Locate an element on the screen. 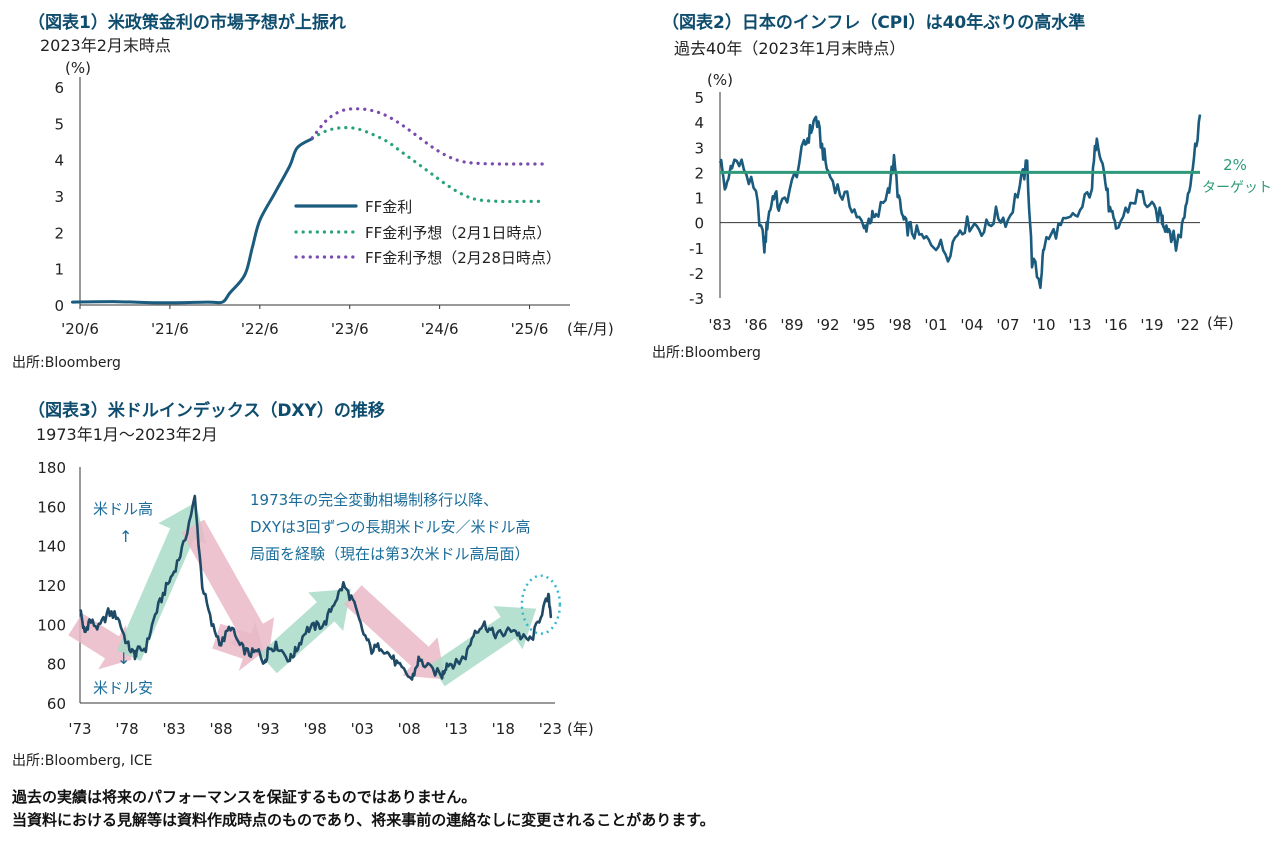 This screenshot has width=1280, height=841. target-label: 2% is located at coordinates (1235, 165).